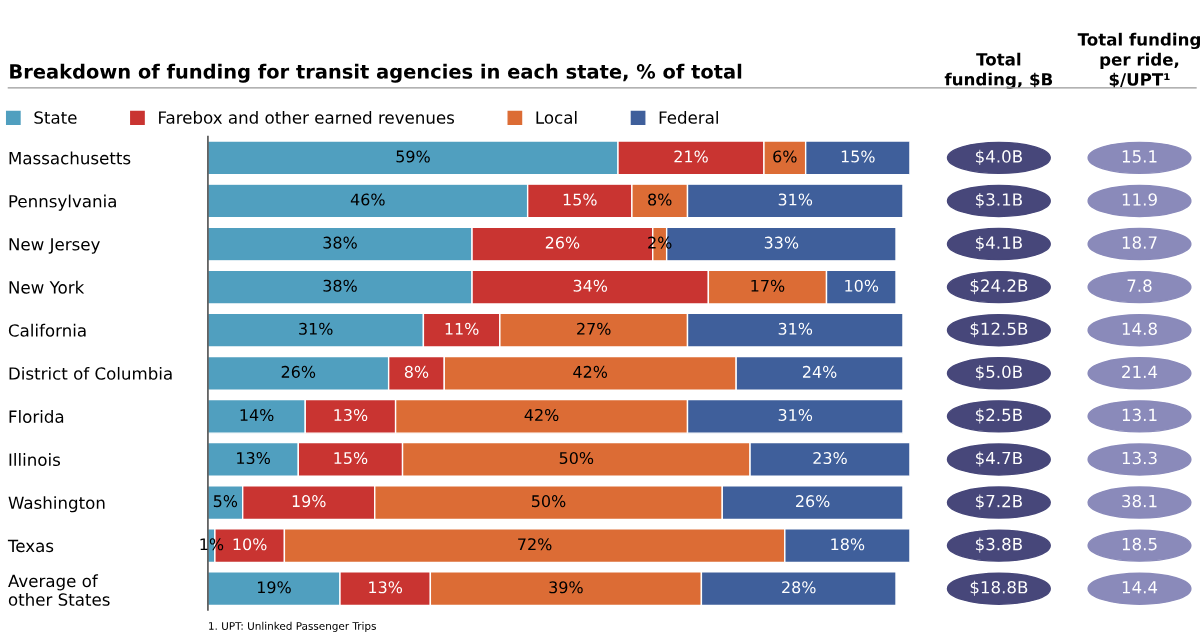  I want to click on data-label: 46%, so click(367, 199).